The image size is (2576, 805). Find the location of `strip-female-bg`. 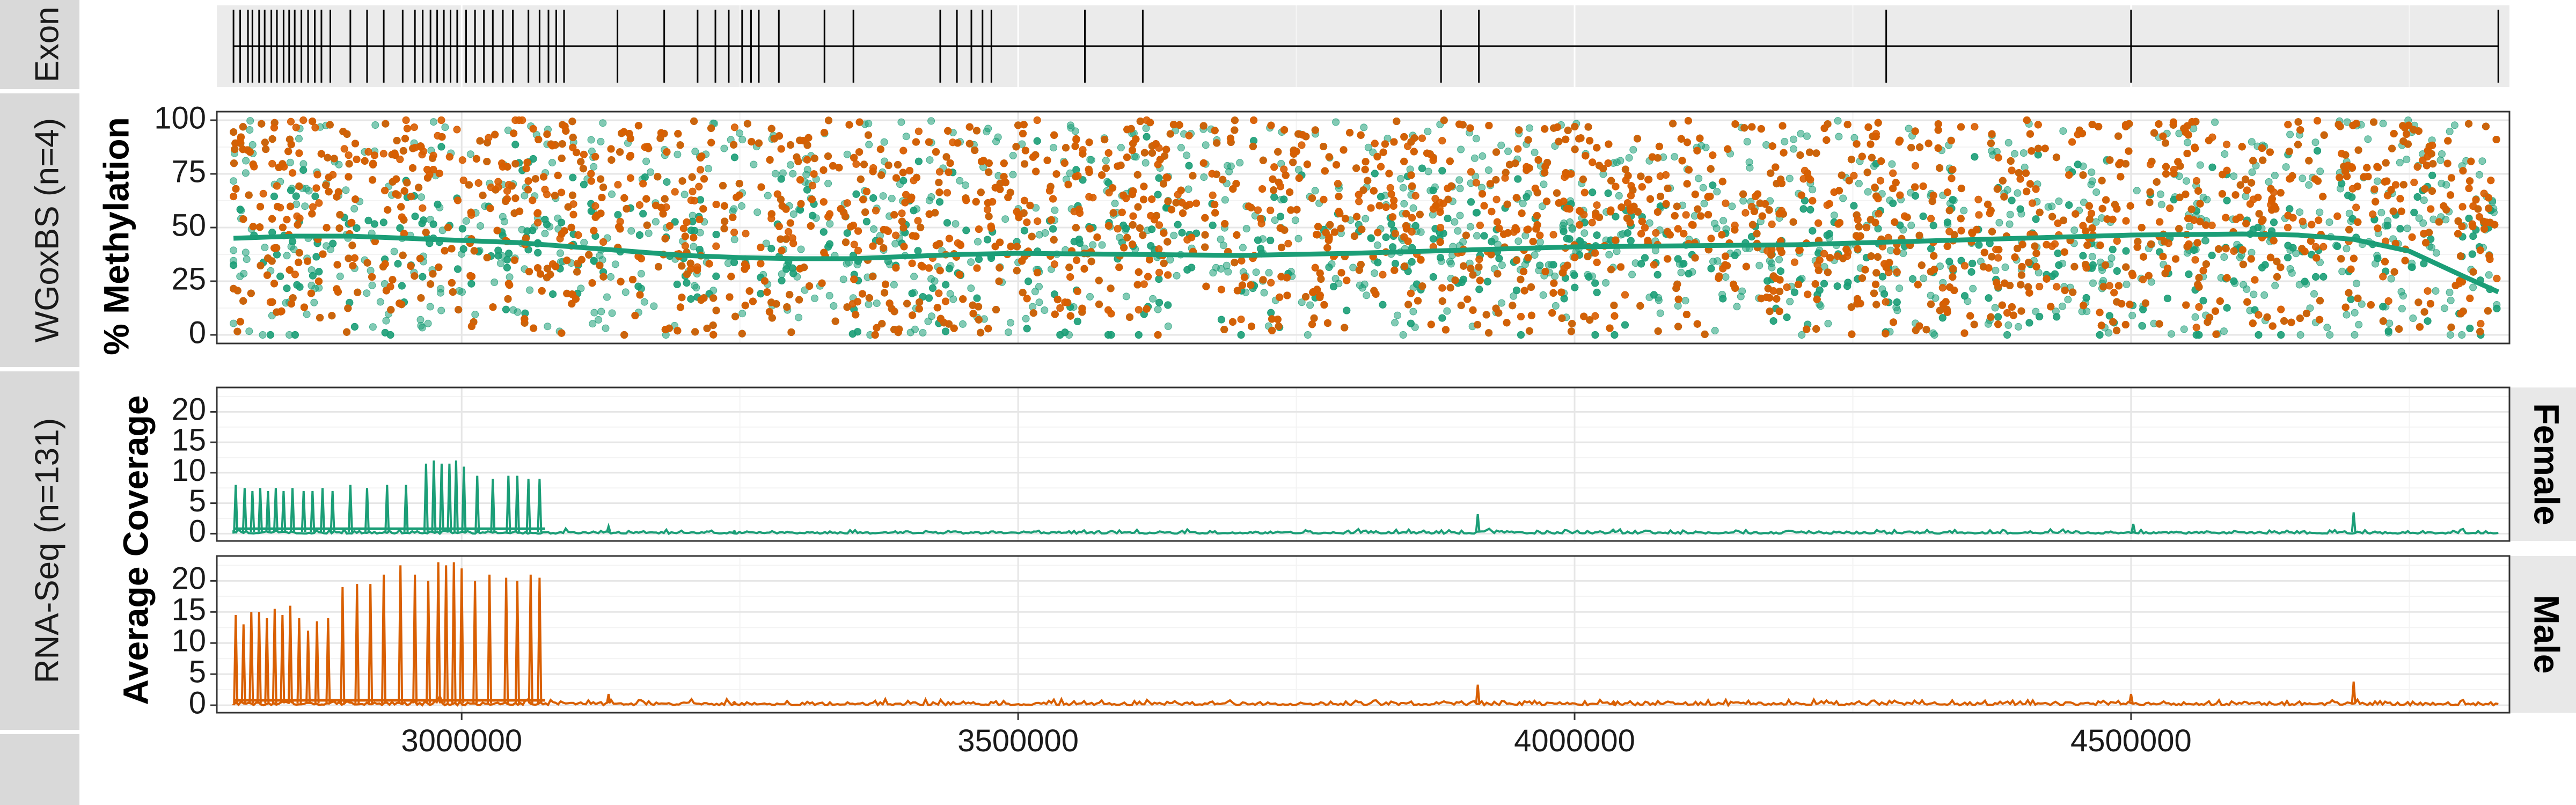

strip-female-bg is located at coordinates (2542, 464).